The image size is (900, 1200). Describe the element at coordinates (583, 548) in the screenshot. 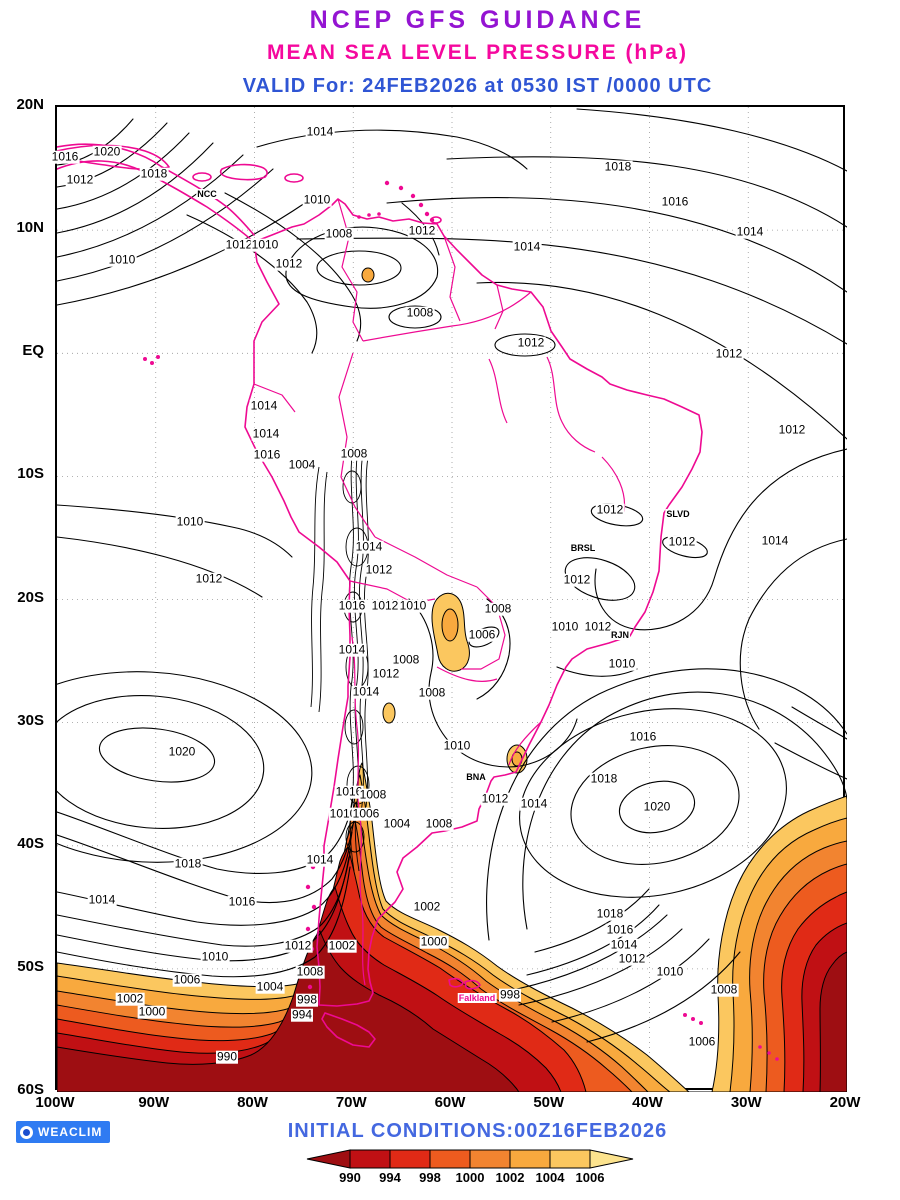

I see `place-label: BRSL` at that location.